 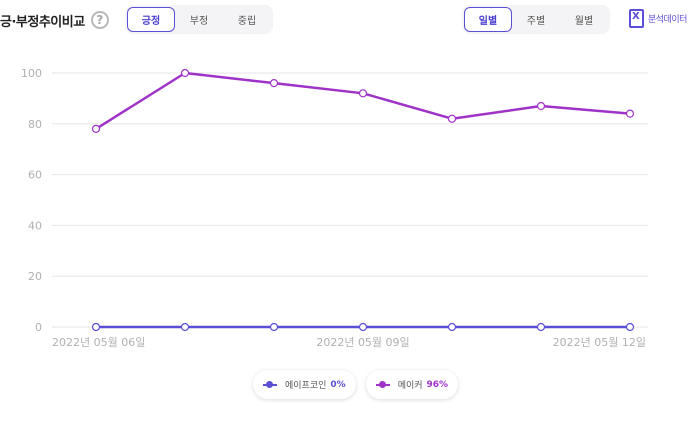 I want to click on tab-daily: 일별, so click(x=488, y=19).